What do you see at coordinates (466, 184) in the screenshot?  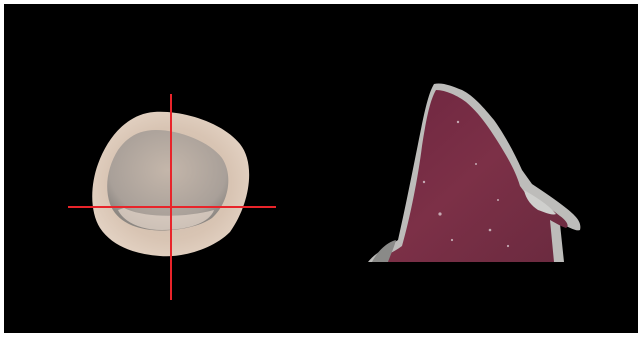 I see `section-speckles` at bounding box center [466, 184].